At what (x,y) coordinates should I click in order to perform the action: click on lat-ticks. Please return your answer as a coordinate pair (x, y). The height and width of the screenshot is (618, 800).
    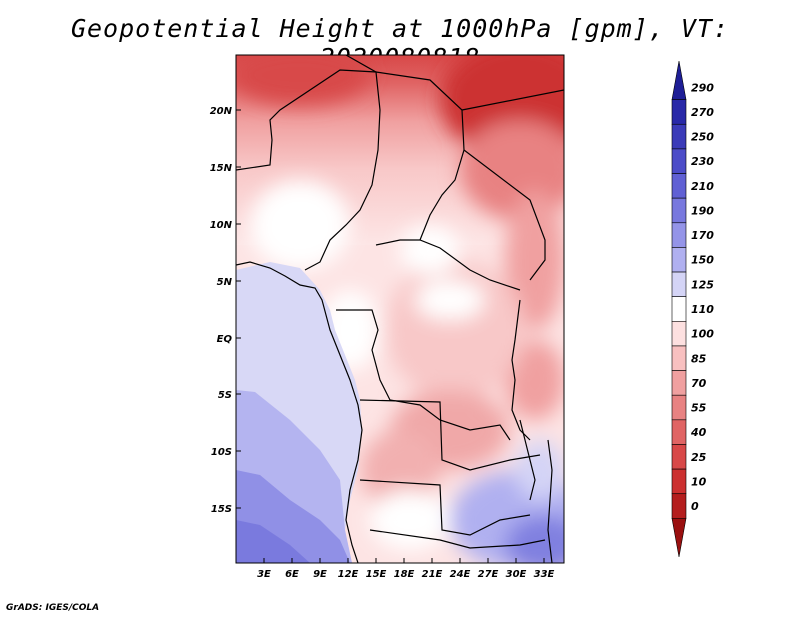
    Looking at the image, I should click on (238, 309).